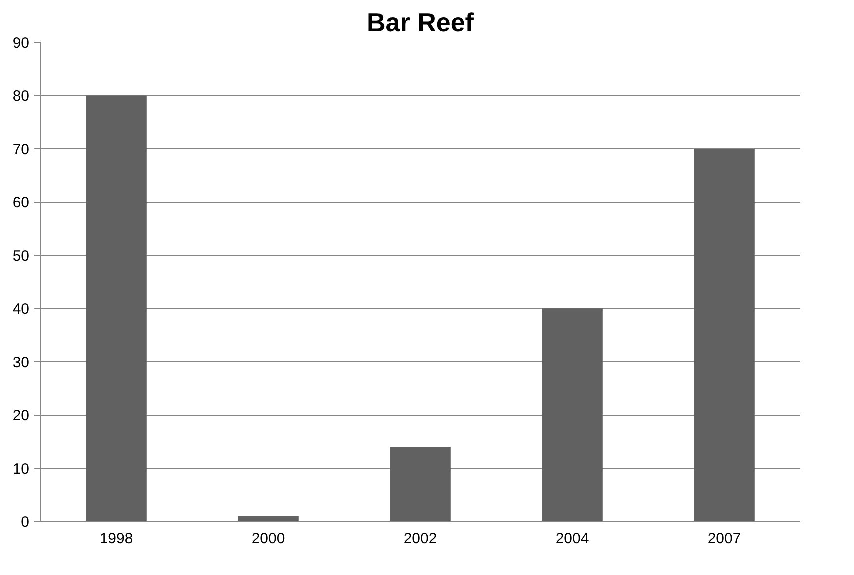  What do you see at coordinates (21, 97) in the screenshot?
I see `y-tick-label: 80` at bounding box center [21, 97].